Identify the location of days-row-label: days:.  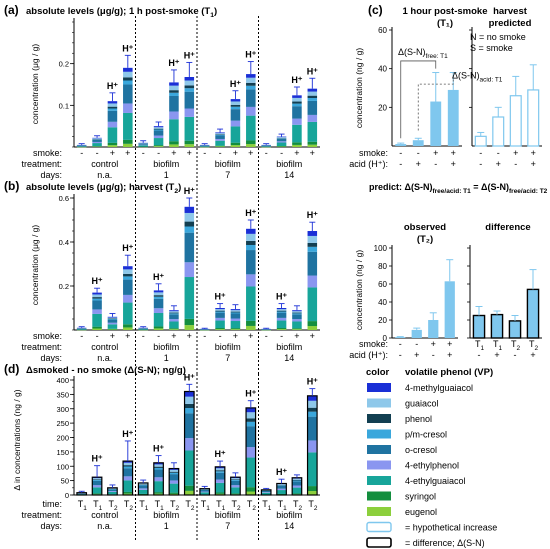
(51, 358).